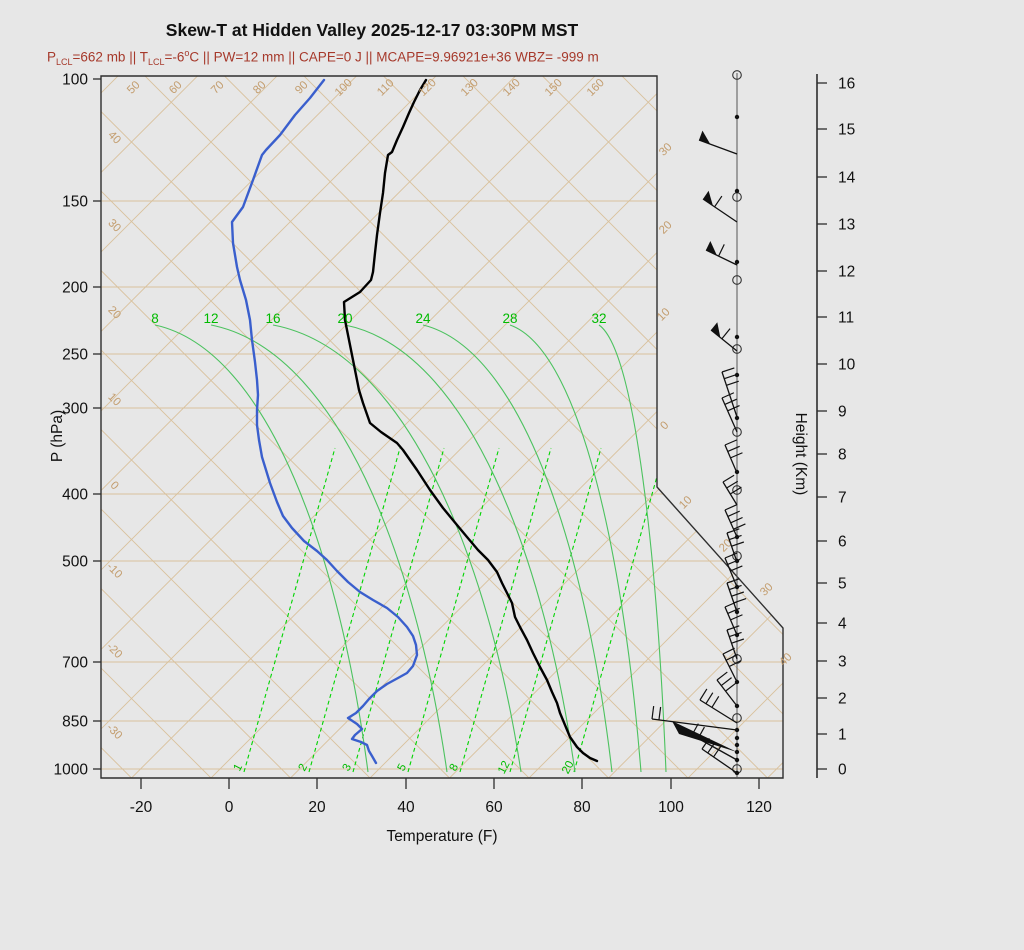 The image size is (1024, 950). I want to click on temperature-tick-label: 60, so click(494, 807).